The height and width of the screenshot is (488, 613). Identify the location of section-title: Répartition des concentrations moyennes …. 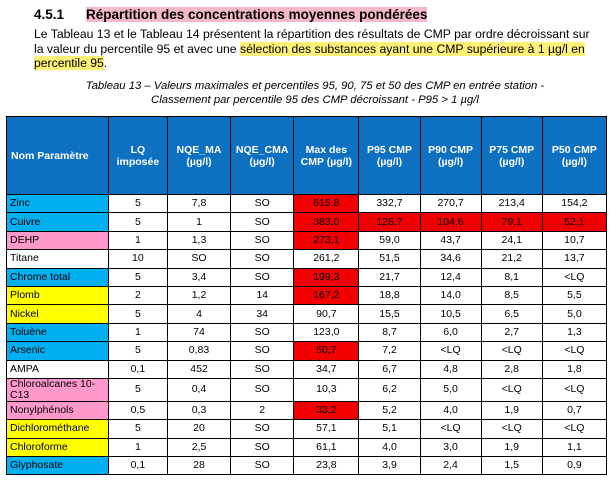
(257, 14).